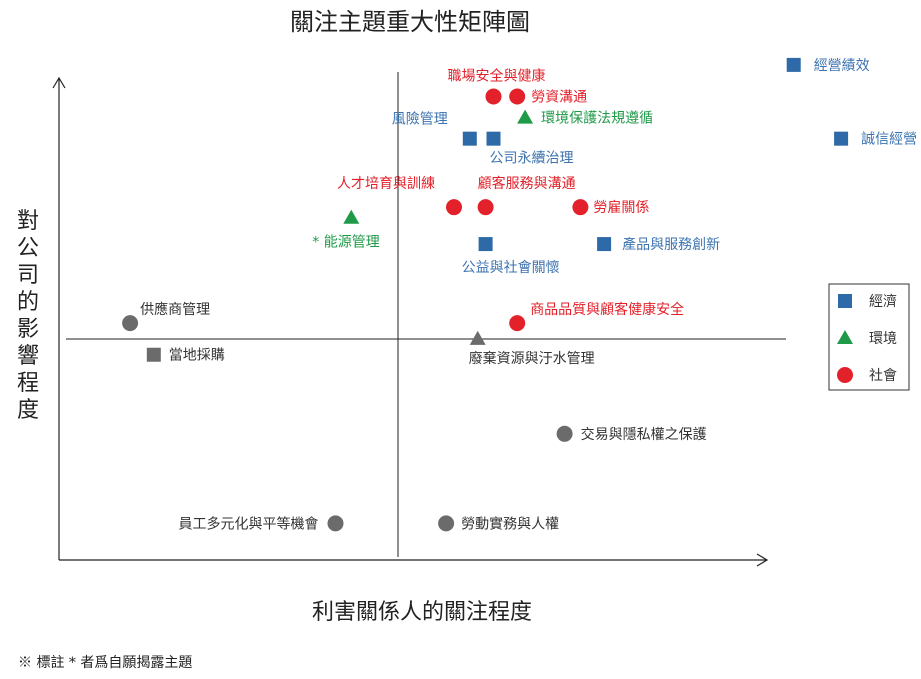 This screenshot has width=921, height=679. I want to click on legend-triangle-marker, so click(845, 337).